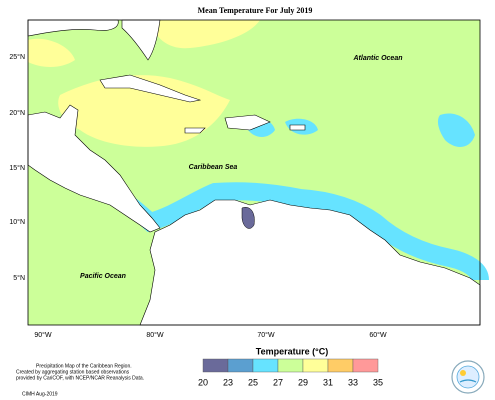 The height and width of the screenshot is (400, 495). What do you see at coordinates (468, 377) in the screenshot?
I see `logo` at bounding box center [468, 377].